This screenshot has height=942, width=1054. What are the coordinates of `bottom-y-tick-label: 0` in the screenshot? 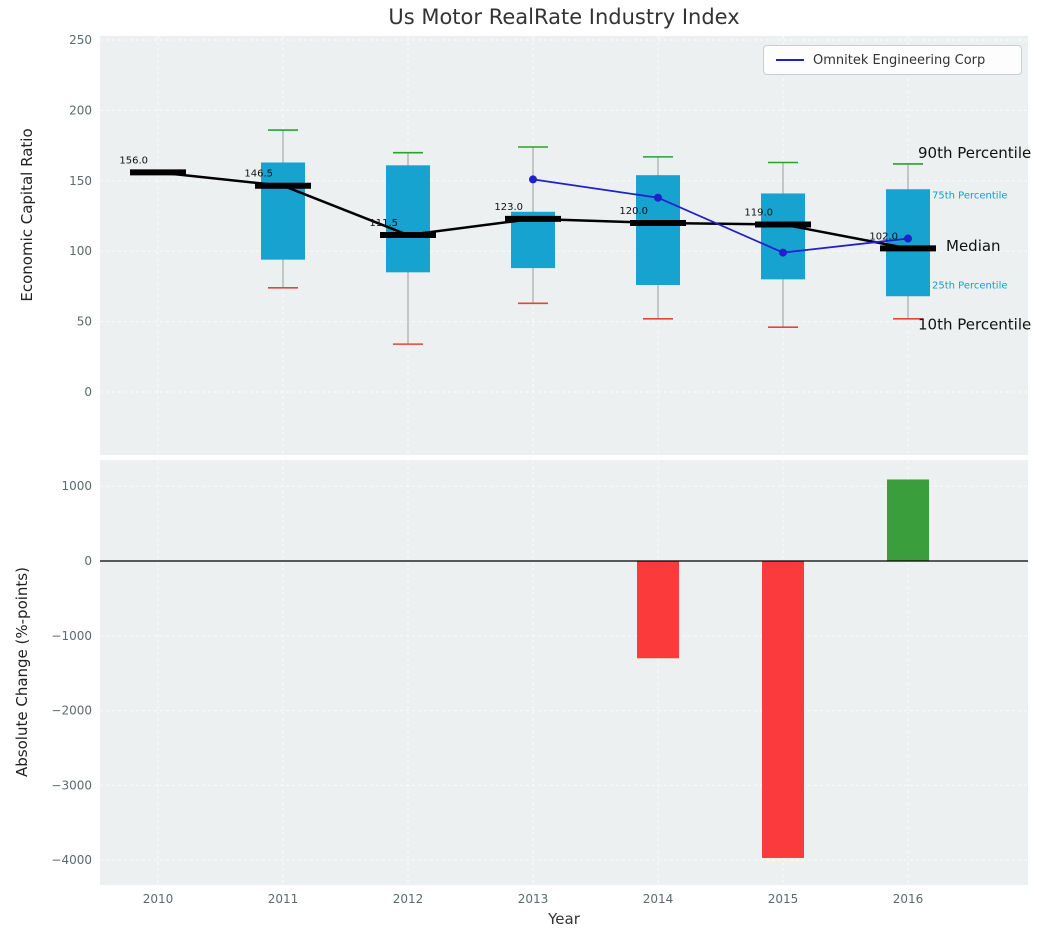 It's located at (88, 561).